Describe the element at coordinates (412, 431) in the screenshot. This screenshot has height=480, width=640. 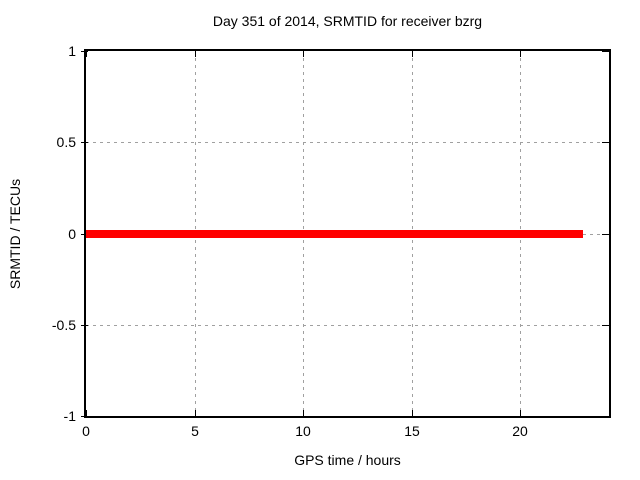
I see `x-tick-label: 15` at that location.